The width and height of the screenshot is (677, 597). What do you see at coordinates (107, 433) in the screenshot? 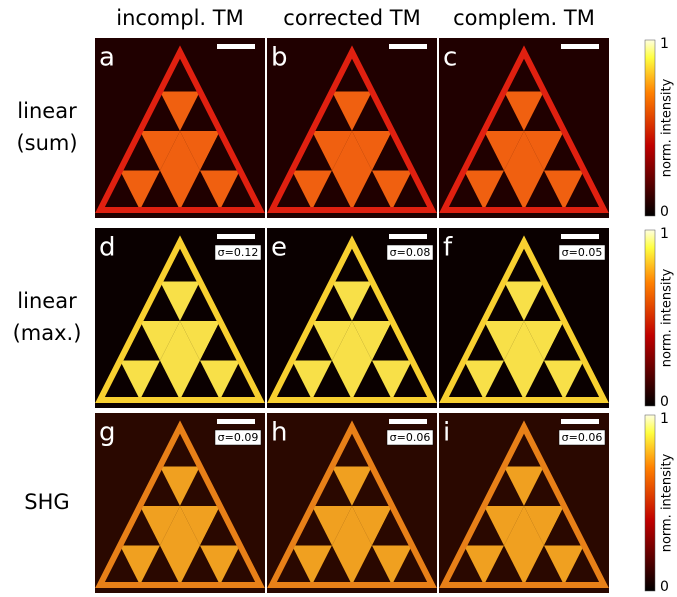
I see `panel-letter: g` at bounding box center [107, 433].